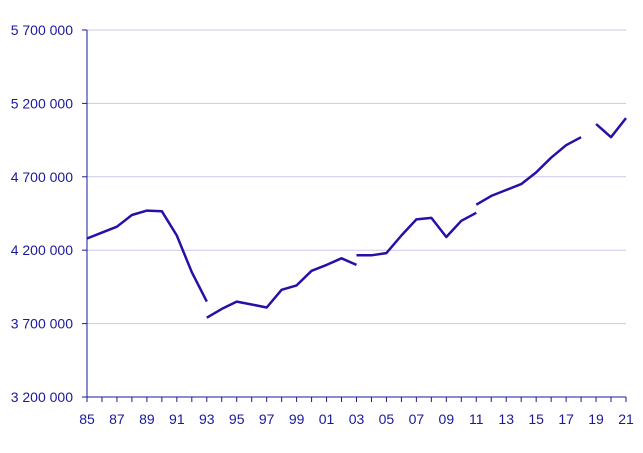 This screenshot has height=453, width=643. What do you see at coordinates (207, 419) in the screenshot?
I see `x-tick-label: 93` at bounding box center [207, 419].